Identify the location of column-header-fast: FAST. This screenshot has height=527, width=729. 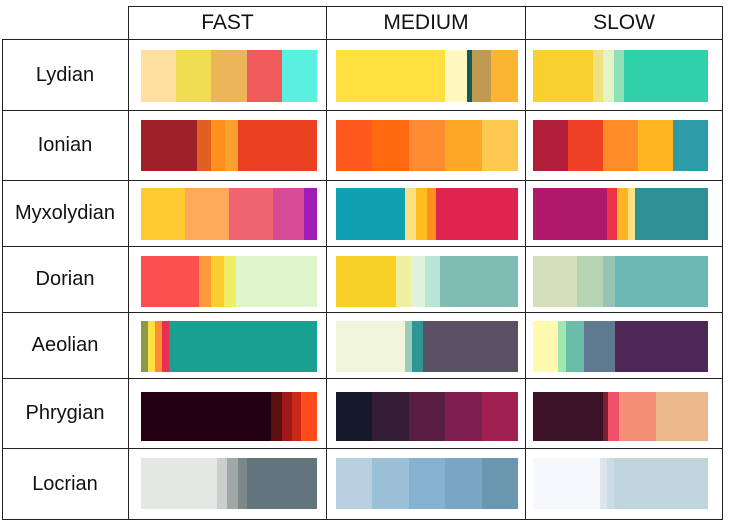
(227, 22).